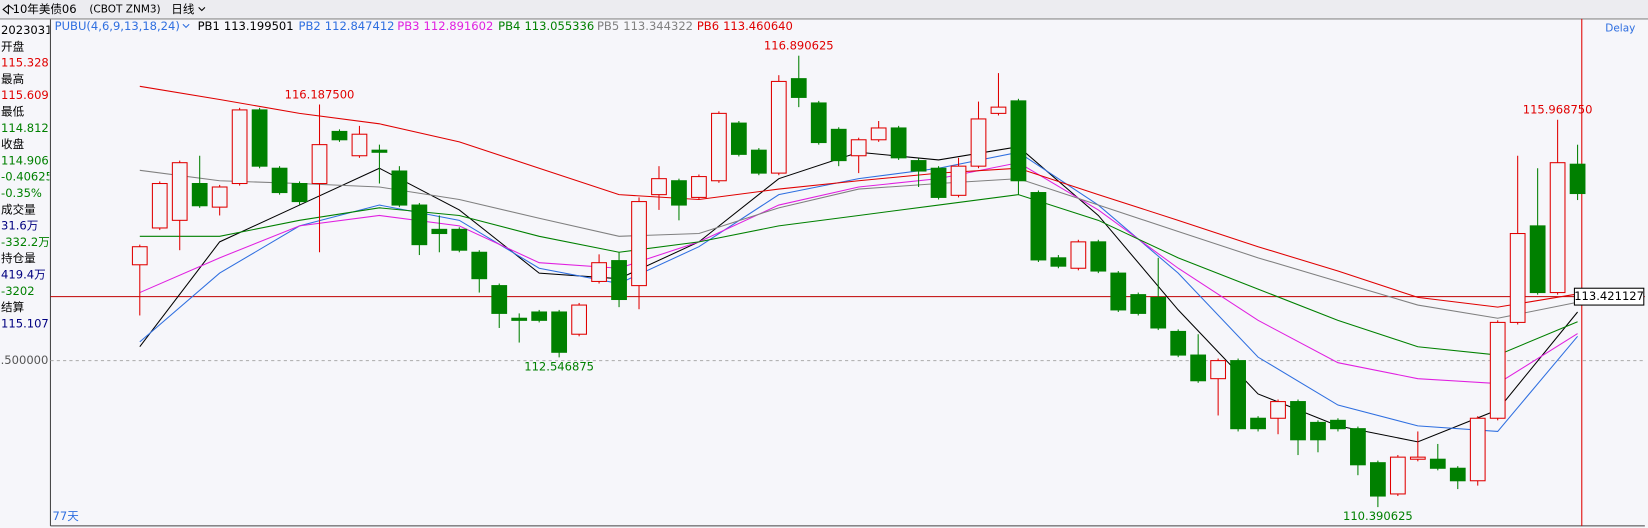 This screenshot has height=528, width=1648. Describe the element at coordinates (45, 9) in the screenshot. I see `symbol: 10年美债06` at that location.